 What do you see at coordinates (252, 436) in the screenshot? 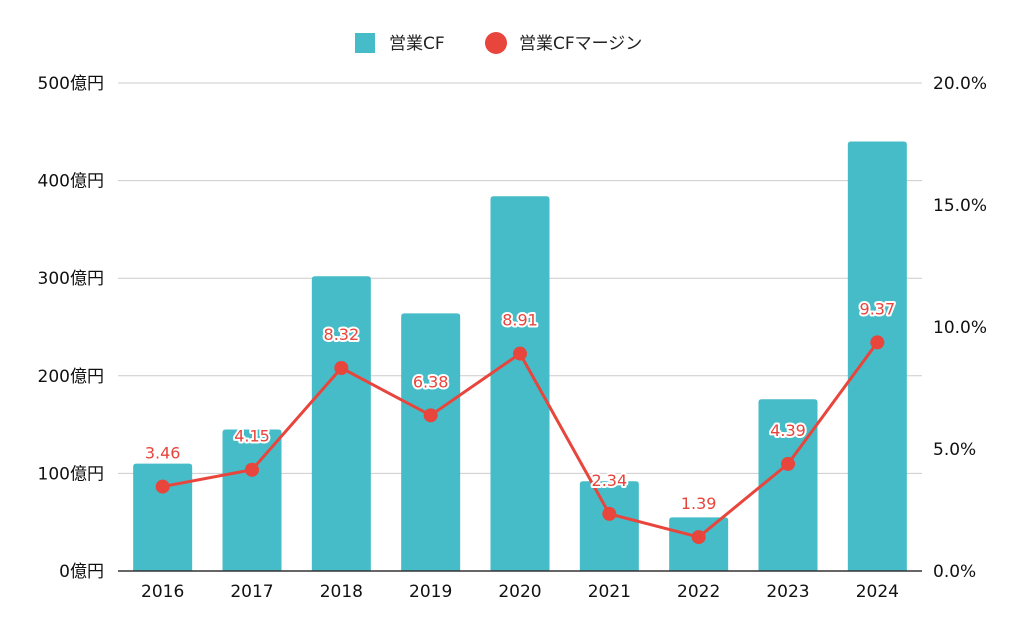
I see `data-label: 4.15` at bounding box center [252, 436].